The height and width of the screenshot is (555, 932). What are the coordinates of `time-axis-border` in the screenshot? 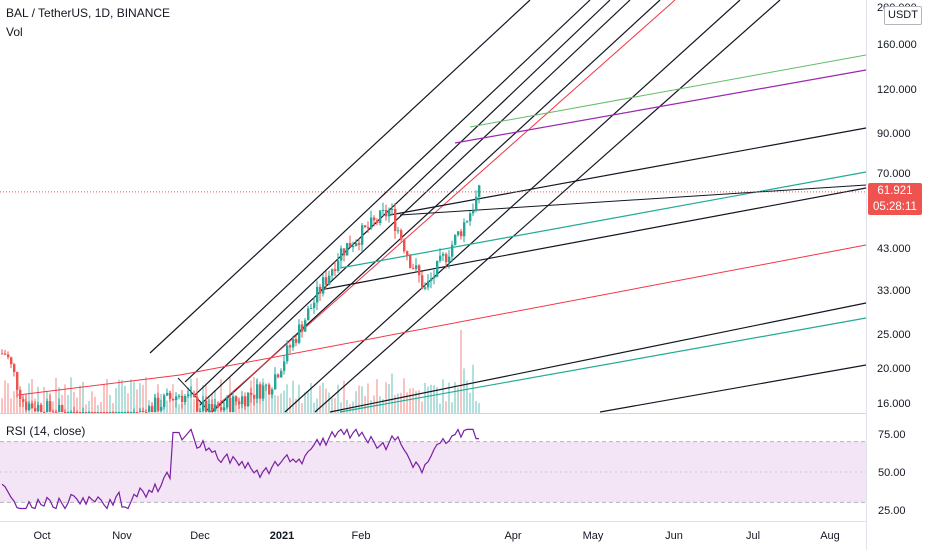 It's located at (433, 521).